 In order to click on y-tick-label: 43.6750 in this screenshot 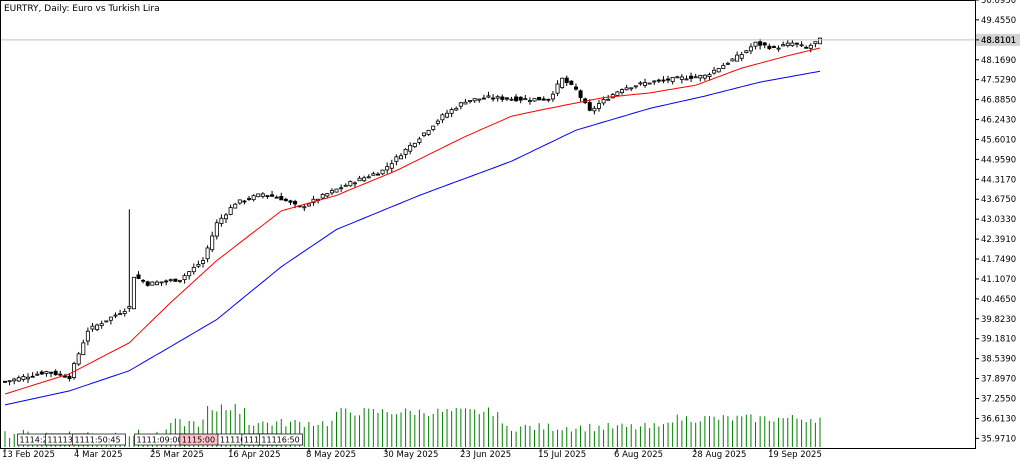, I will do `click(998, 200)`.